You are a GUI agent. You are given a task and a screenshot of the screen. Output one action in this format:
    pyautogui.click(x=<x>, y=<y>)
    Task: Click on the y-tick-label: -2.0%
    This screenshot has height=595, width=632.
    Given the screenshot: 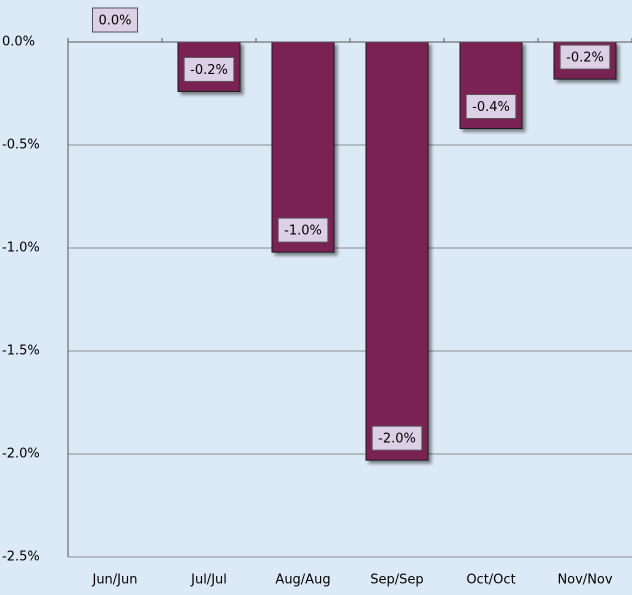 What is the action you would take?
    pyautogui.click(x=21, y=454)
    